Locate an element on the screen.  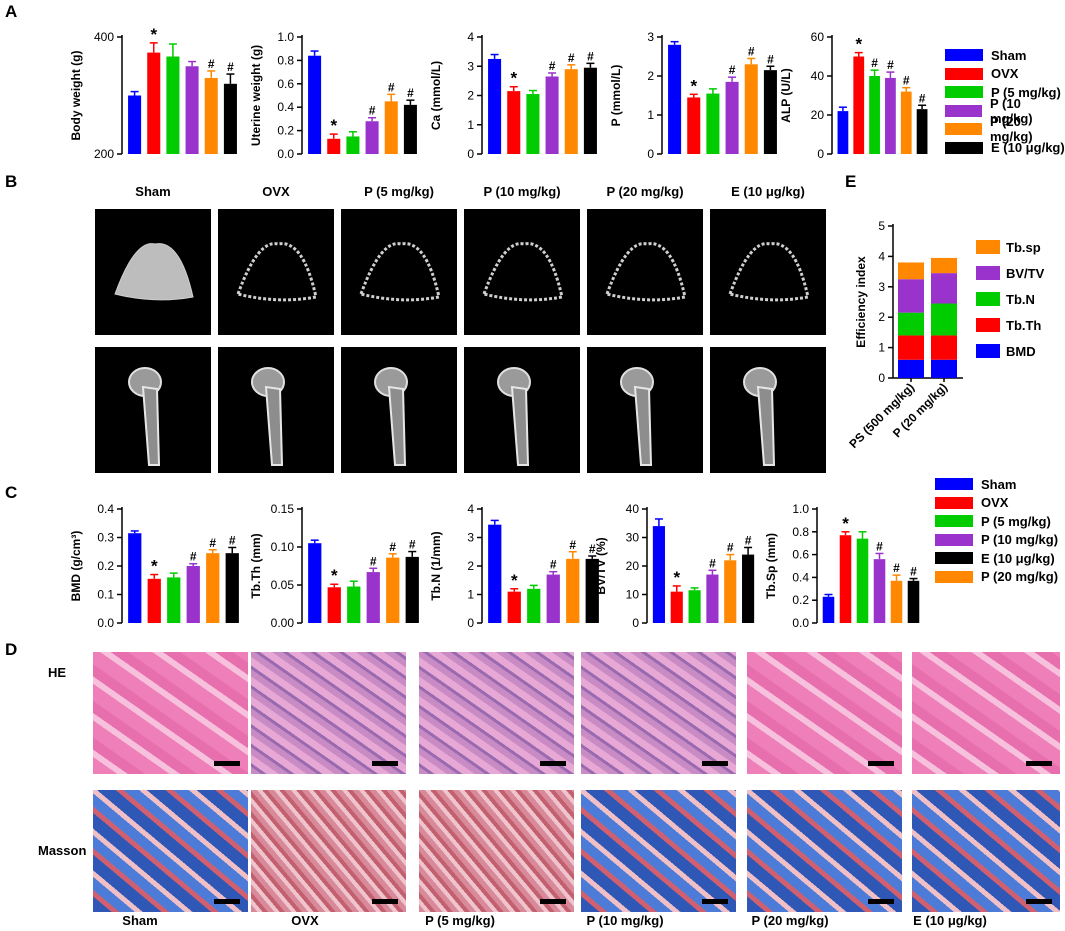
y-axis-label: ALP (U/L) is located at coordinates (786, 95).